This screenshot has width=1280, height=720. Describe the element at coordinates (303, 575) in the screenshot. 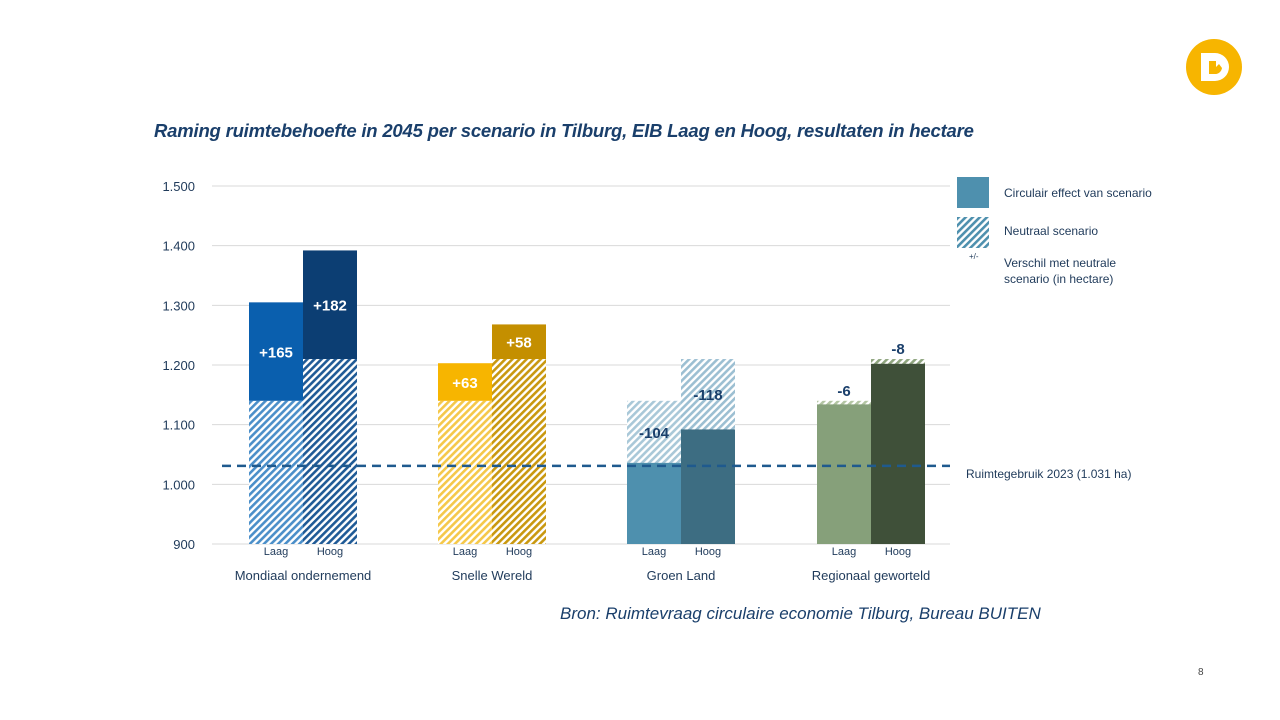

I see `category-label: Mondiaal ondernemend` at that location.